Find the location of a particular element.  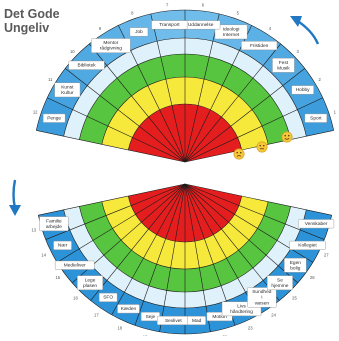

upper-segment-number: 11 is located at coordinates (50, 79).